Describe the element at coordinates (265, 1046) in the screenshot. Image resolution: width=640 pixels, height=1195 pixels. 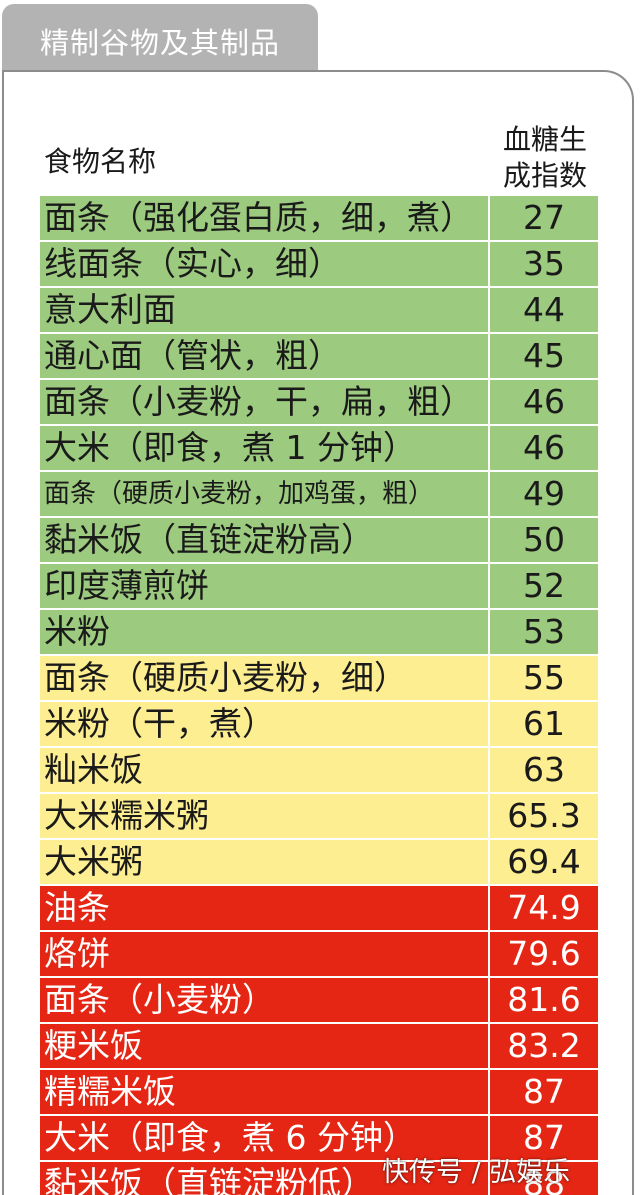
I see `food-name-cell: 粳米饭` at that location.